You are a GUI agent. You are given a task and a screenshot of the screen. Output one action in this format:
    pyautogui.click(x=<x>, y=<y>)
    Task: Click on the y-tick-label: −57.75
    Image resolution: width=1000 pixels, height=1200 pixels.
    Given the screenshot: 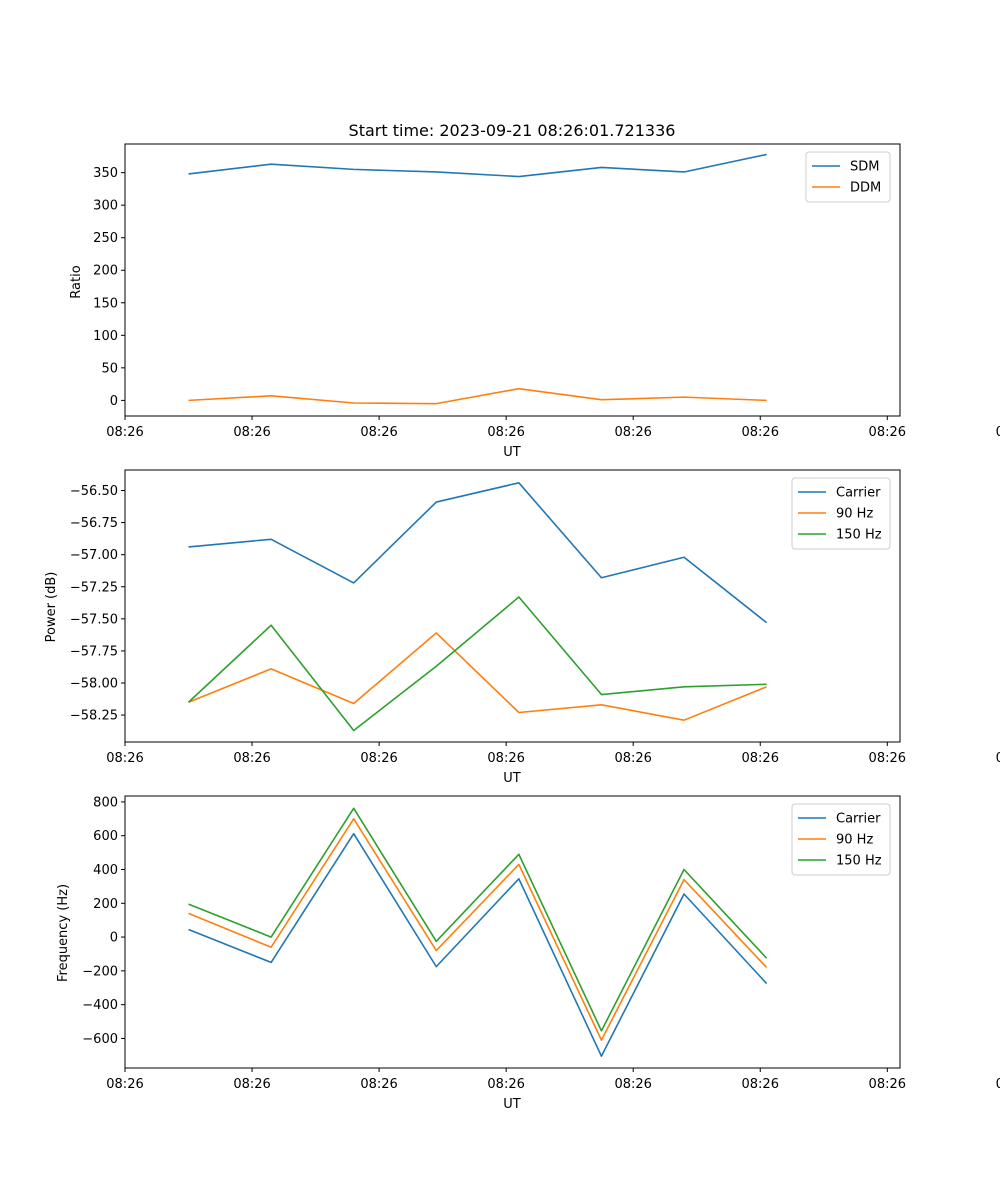 What is the action you would take?
    pyautogui.click(x=94, y=651)
    